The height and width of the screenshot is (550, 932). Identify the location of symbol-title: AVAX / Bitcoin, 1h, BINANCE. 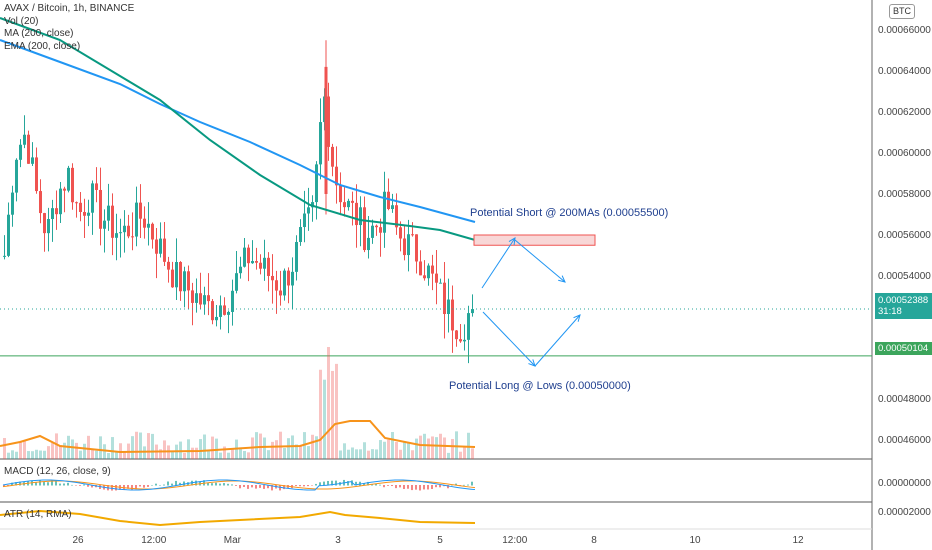
(69, 8).